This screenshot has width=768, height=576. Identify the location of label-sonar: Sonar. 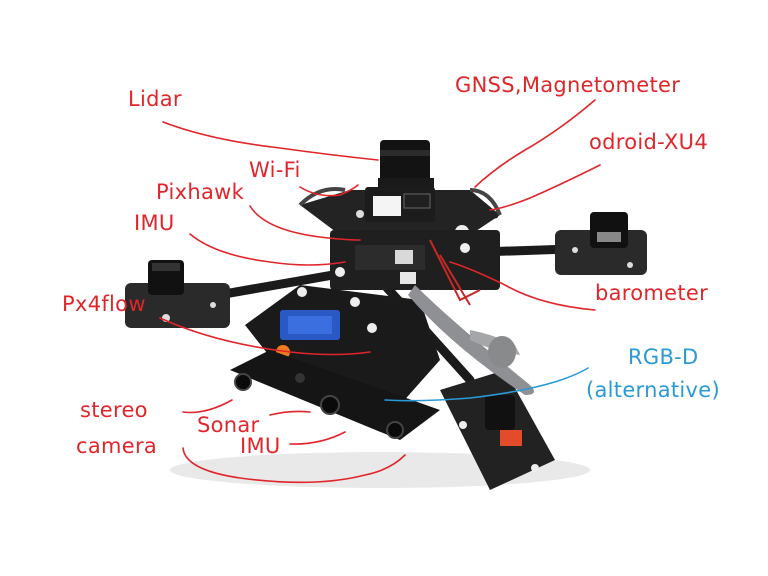
(228, 425).